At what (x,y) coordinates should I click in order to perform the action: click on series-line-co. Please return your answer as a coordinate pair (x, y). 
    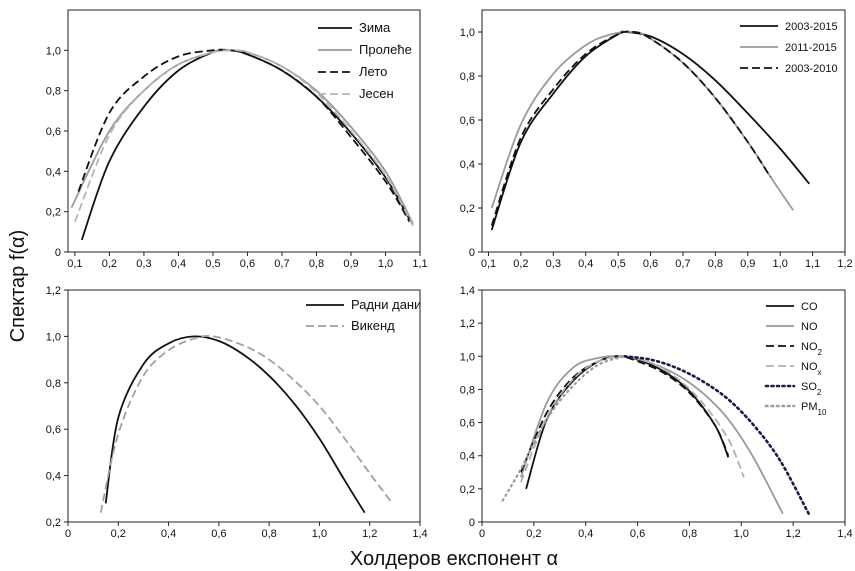
    Looking at the image, I should click on (627, 422).